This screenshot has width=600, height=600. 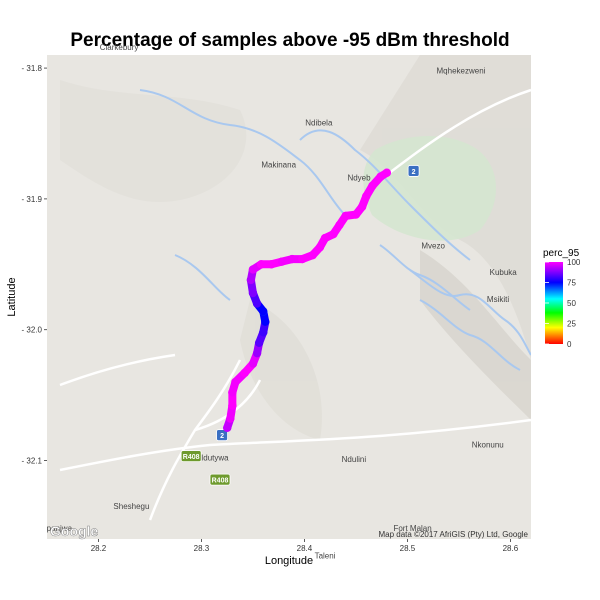 I want to click on place-label: Taleni, so click(x=325, y=556).